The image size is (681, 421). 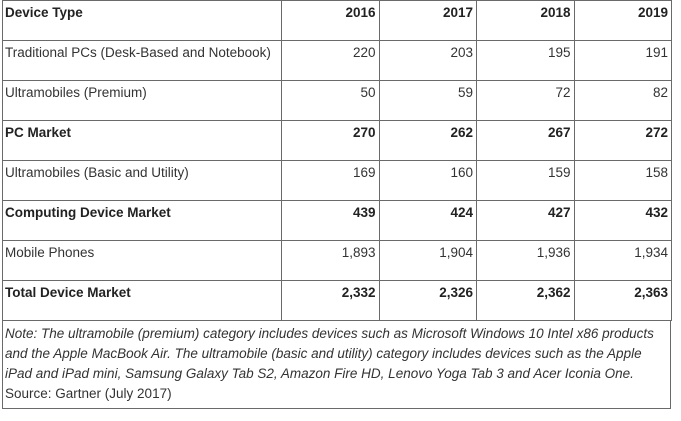 I want to click on table-row-computing-device-market: Computing Device Market 439 424 427 432, so click(x=337, y=220).